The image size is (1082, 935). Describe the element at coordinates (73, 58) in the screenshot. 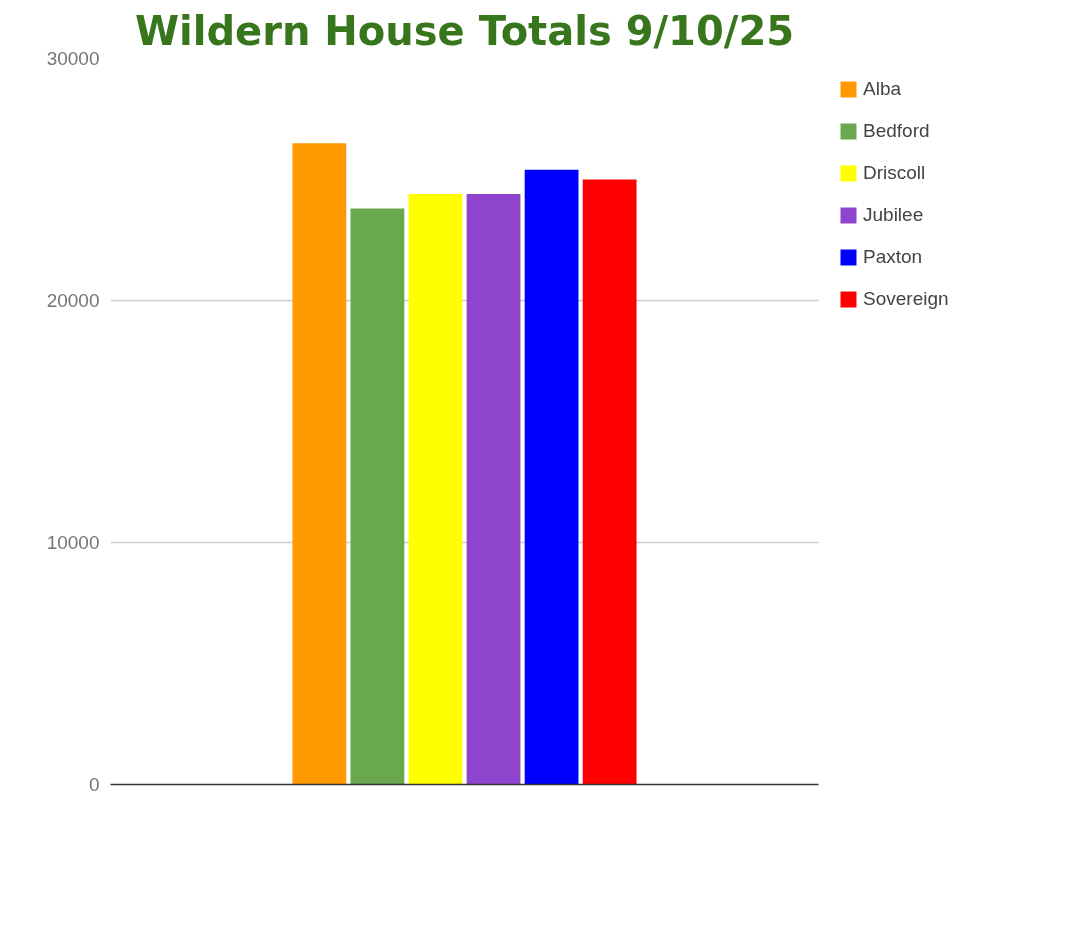

I see `y-tick-label: 30000` at that location.